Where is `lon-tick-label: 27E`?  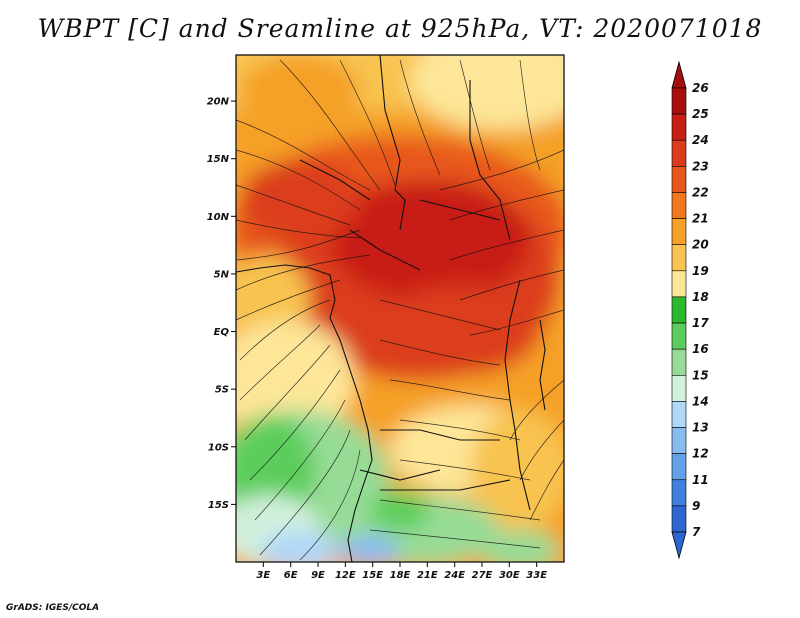
lon-tick-label: 27E is located at coordinates (482, 575).